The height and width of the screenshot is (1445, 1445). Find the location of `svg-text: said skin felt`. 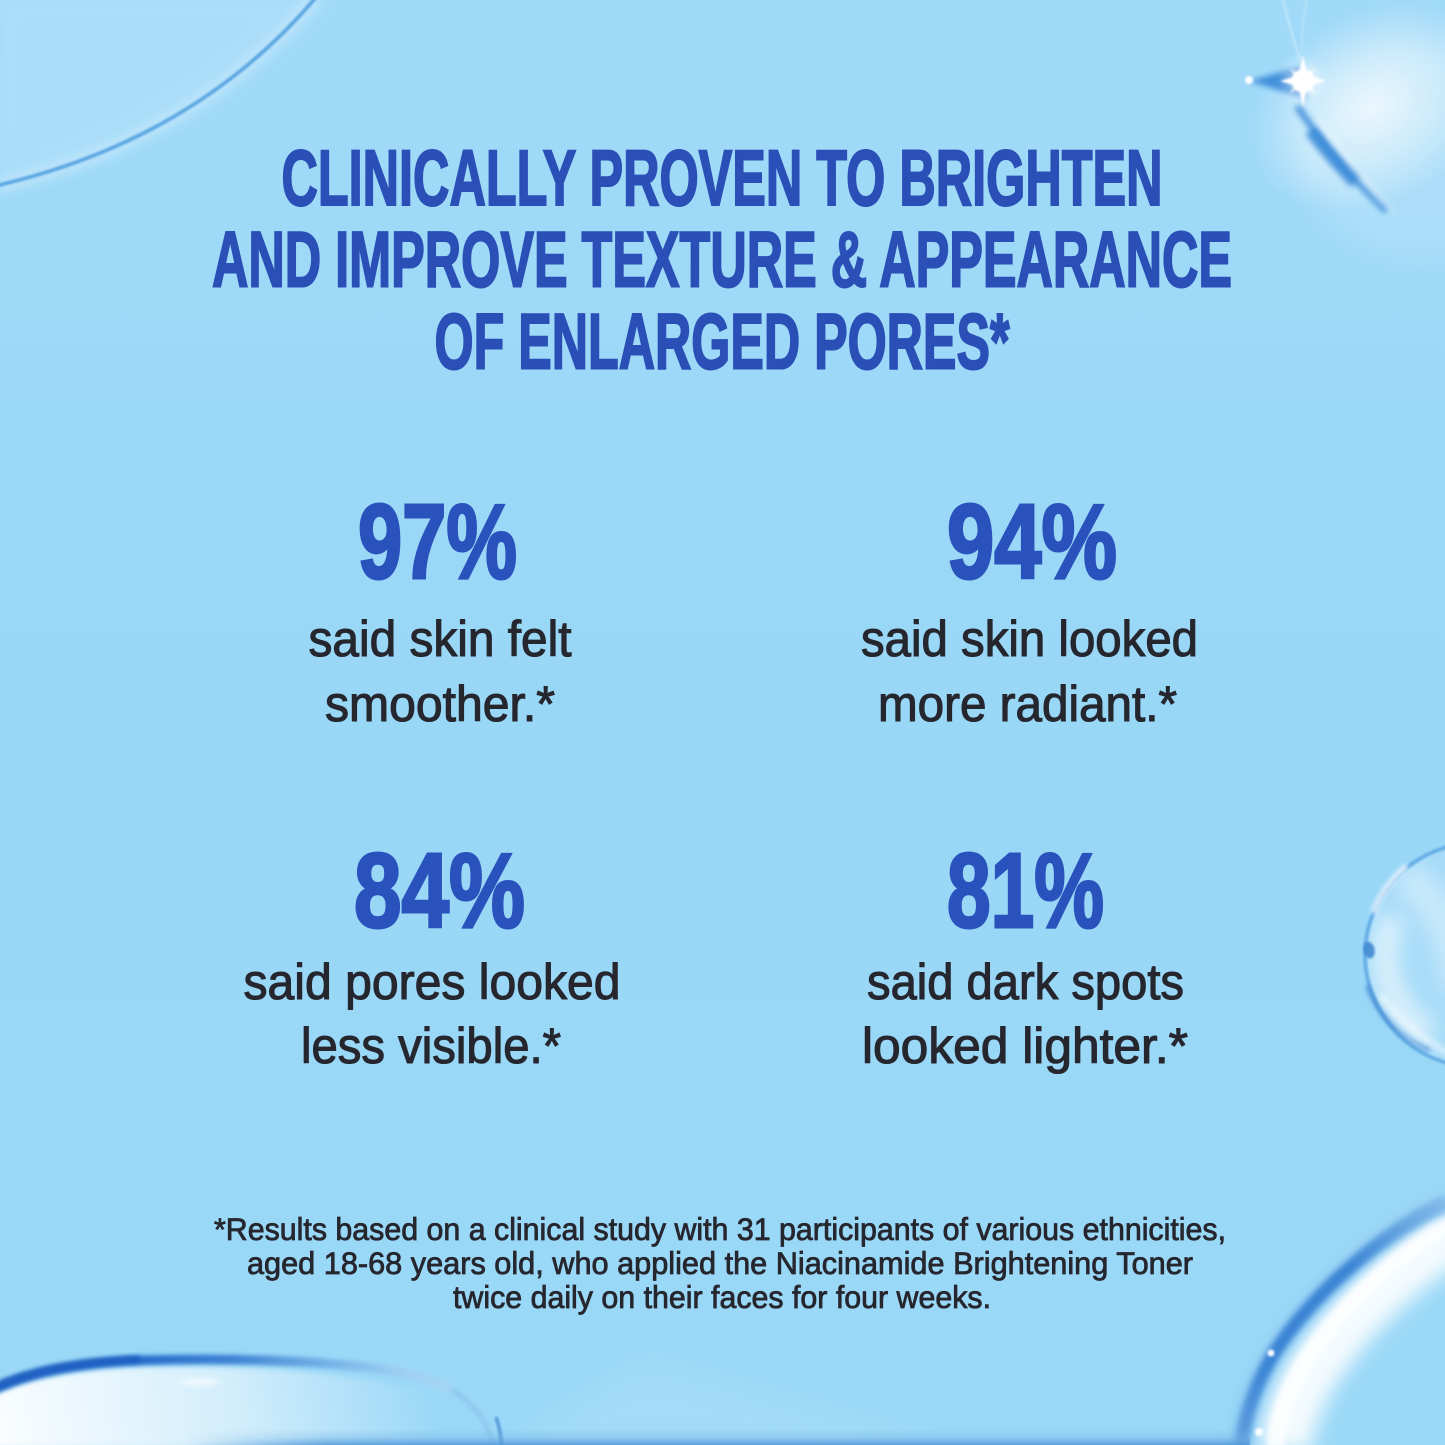

svg-text: said skin felt is located at coordinates (440, 639).